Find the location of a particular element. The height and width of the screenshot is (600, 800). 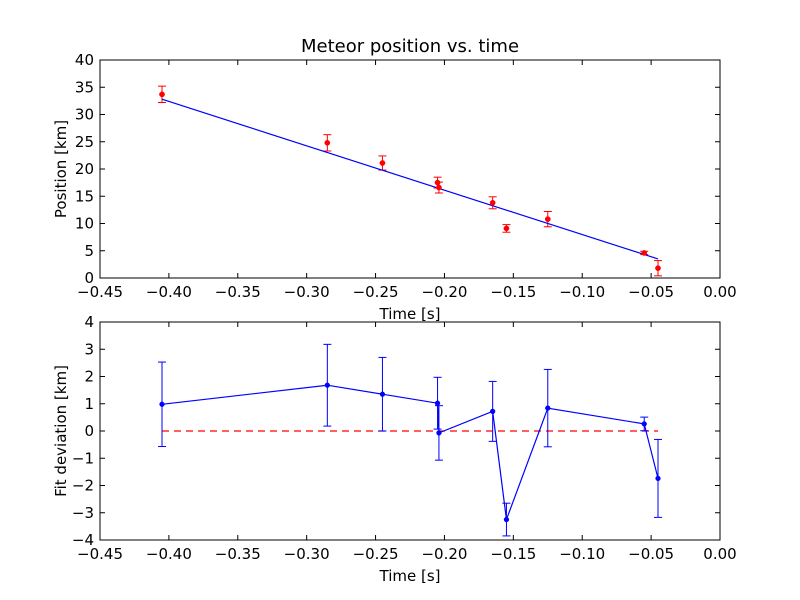

deviation-y-tick-label: 4 is located at coordinates (89, 322).